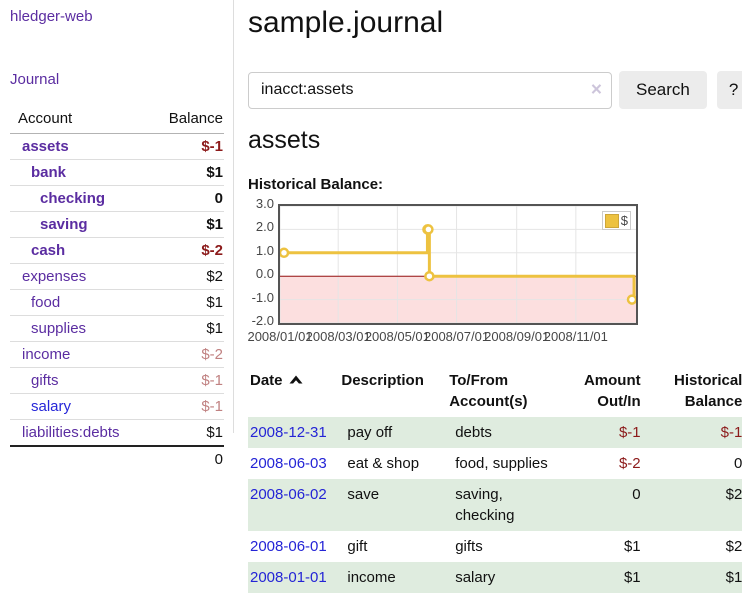 The image size is (742, 593). What do you see at coordinates (469, 546) in the screenshot?
I see `transaction-accounts: gifts` at bounding box center [469, 546].